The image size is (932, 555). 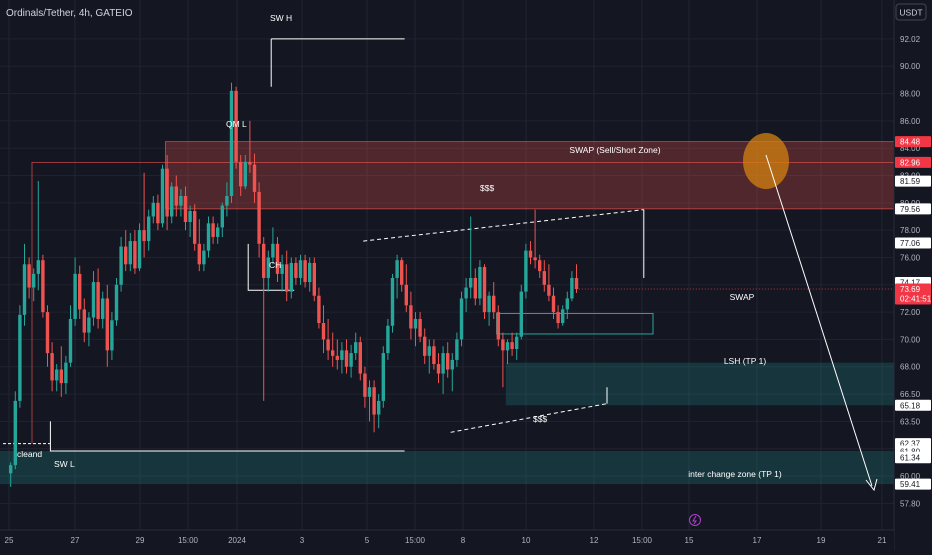 What do you see at coordinates (447, 539) in the screenshot?
I see `time-axis: 25 27 29 15:00 2024 3 5 15:00 8 10 12 15:00 15 17 19 21` at bounding box center [447, 539].